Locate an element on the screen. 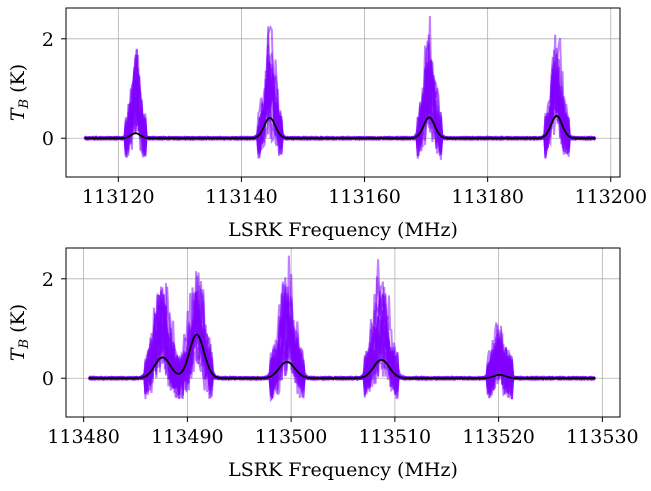 This screenshot has width=651, height=491. x-tick-label: 113490 is located at coordinates (187, 437).